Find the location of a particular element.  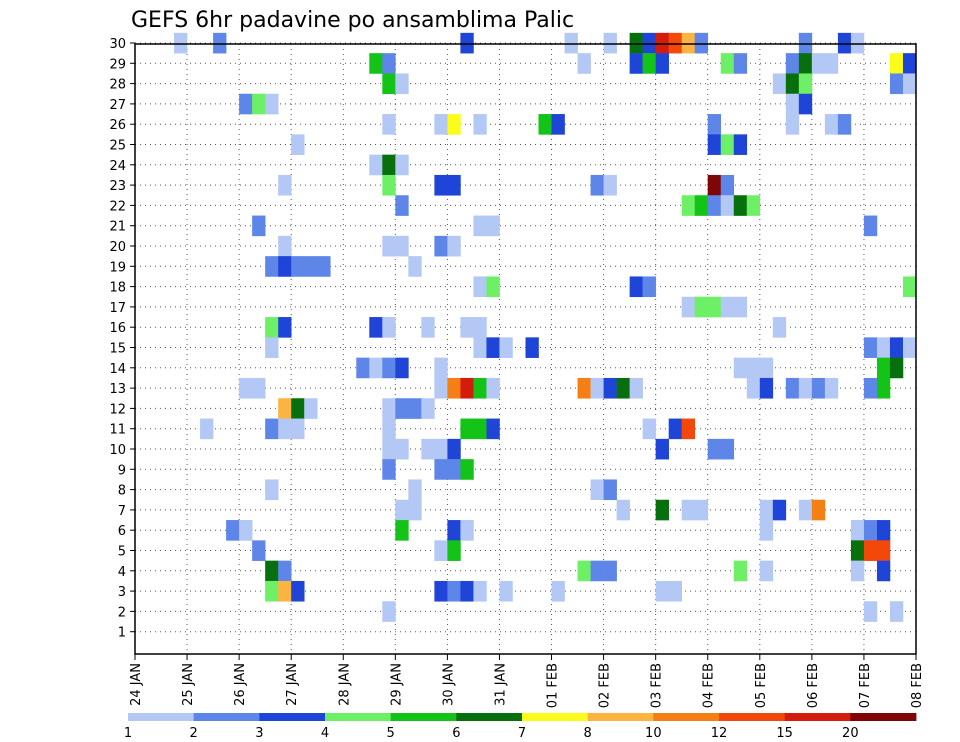

legend-label: 12 is located at coordinates (719, 733).